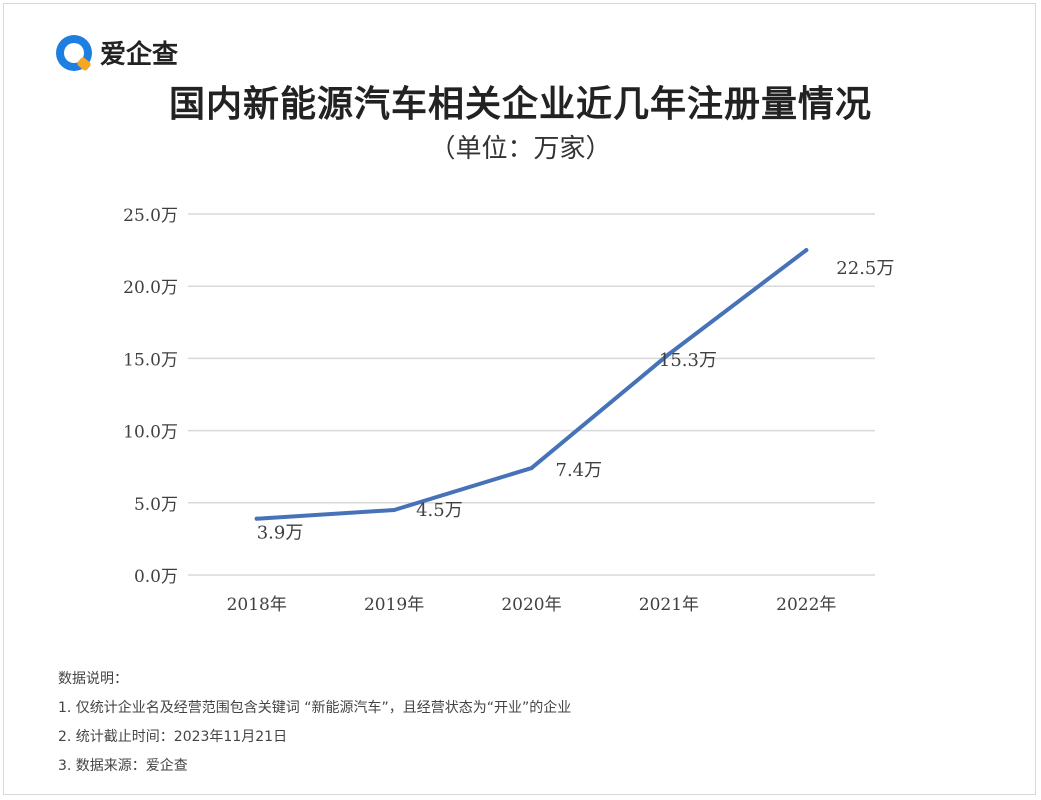 This screenshot has height=800, width=1041. What do you see at coordinates (280, 533) in the screenshot?
I see `data-label: 3.9万` at bounding box center [280, 533].